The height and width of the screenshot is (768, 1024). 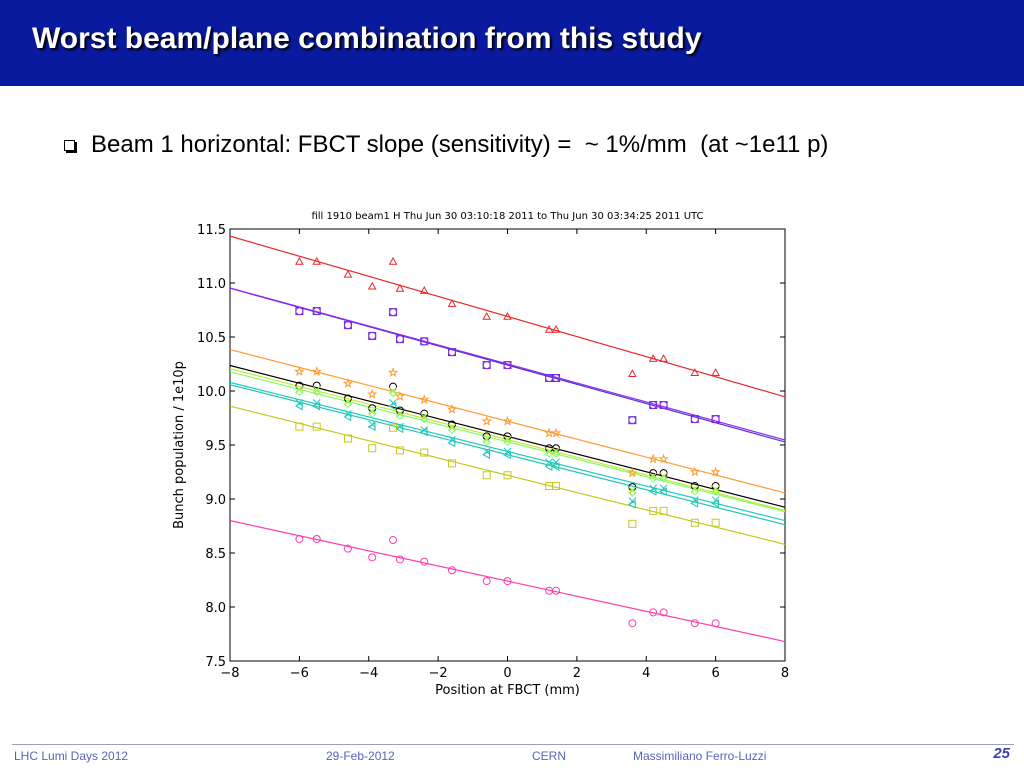 I want to click on x-tick-label: −4, so click(x=368, y=673).